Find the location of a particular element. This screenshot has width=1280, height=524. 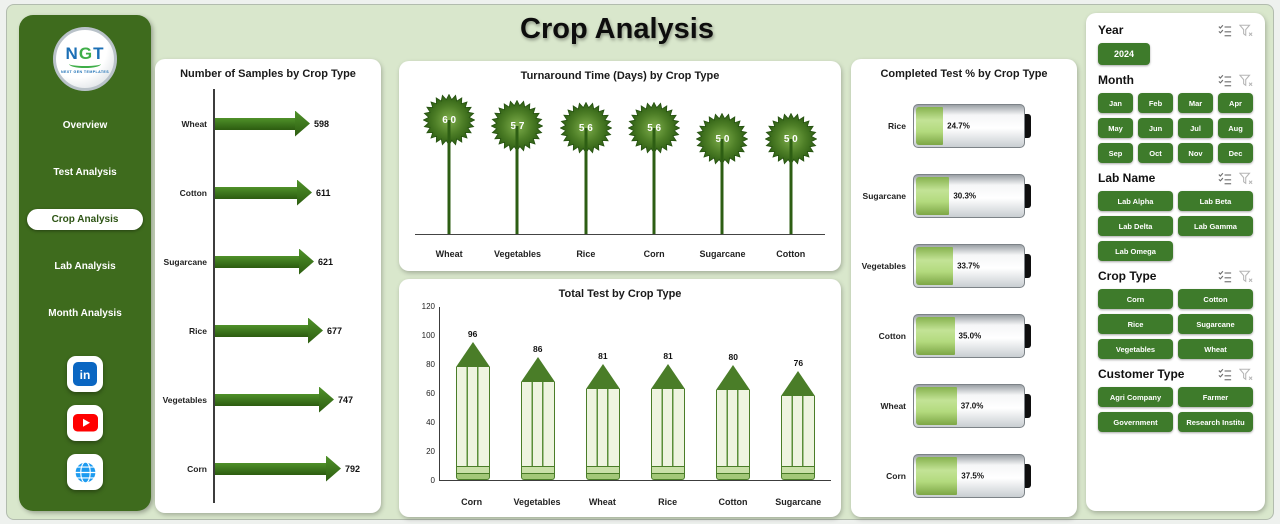

customer-option-research-institutions: Research Institu is located at coordinates (1215, 422).